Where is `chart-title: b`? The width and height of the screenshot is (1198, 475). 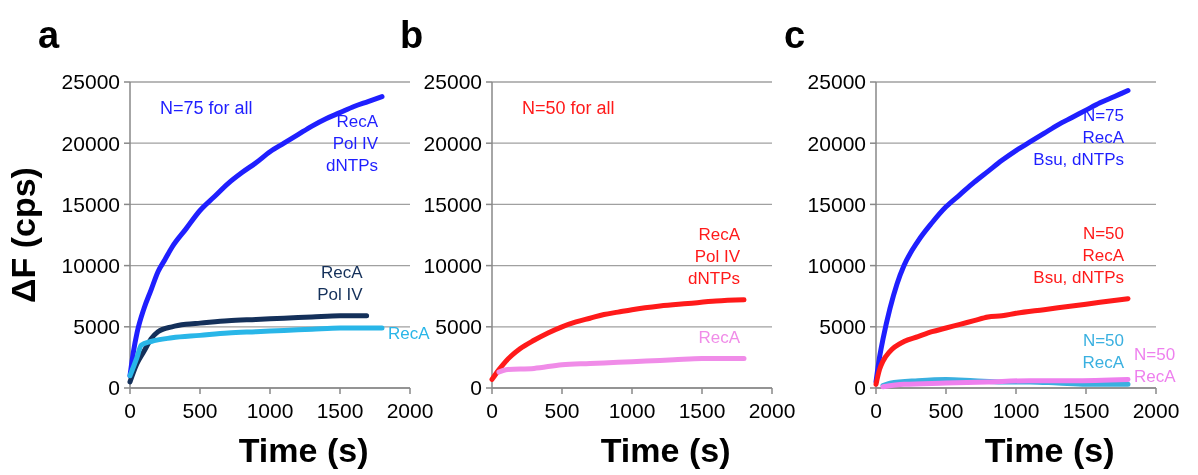
chart-title: b is located at coordinates (412, 35).